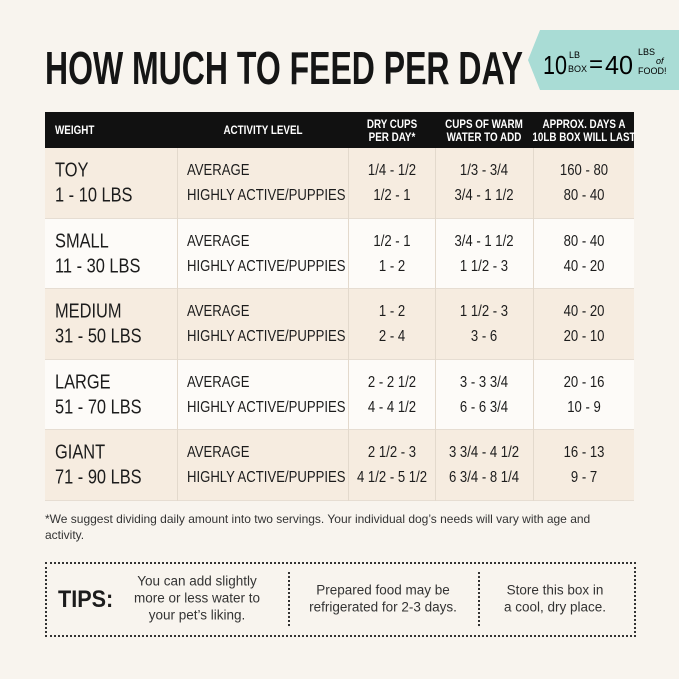 The width and height of the screenshot is (679, 679). Describe the element at coordinates (652, 71) in the screenshot. I see `badge-unit: FOOD!` at that location.